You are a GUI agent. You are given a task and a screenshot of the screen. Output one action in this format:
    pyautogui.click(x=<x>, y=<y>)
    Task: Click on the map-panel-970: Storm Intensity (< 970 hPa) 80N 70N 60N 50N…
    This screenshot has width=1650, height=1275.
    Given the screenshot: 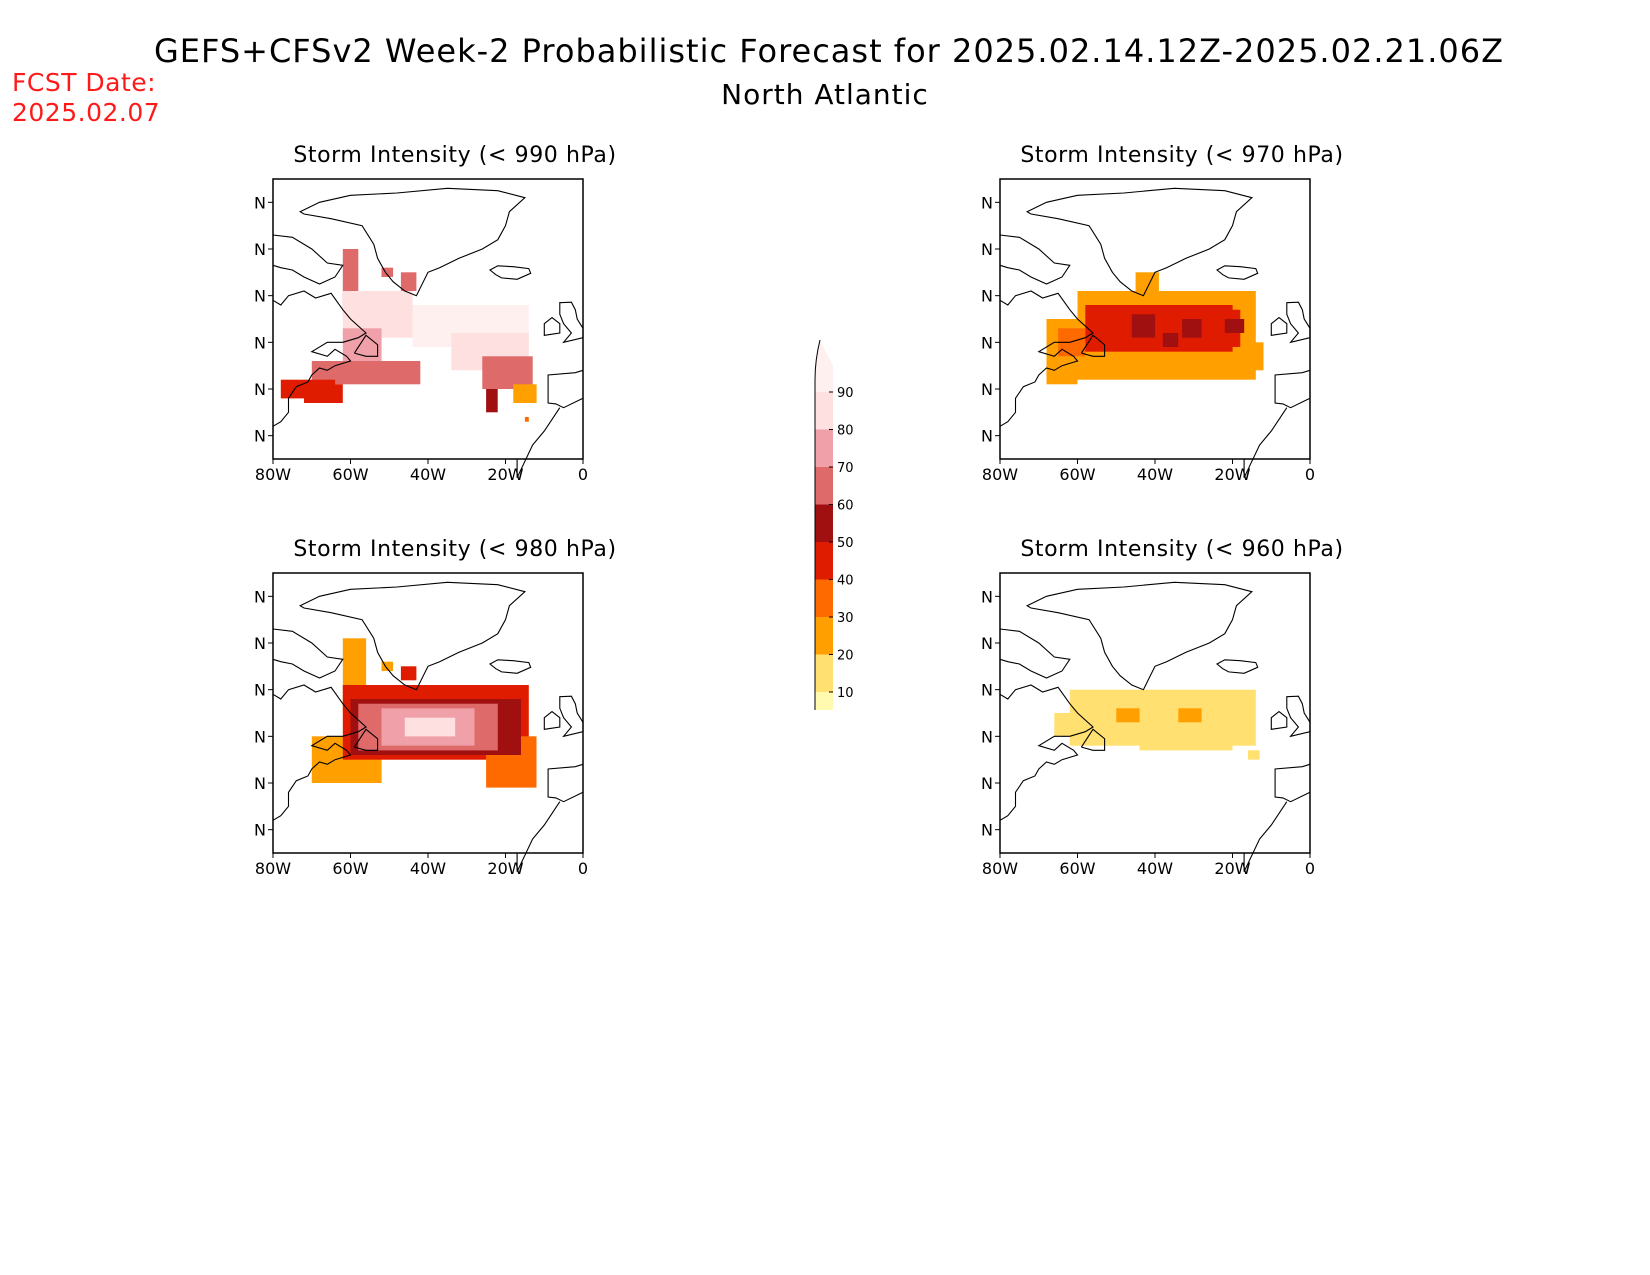 What is the action you would take?
    pyautogui.click(x=1182, y=353)
    